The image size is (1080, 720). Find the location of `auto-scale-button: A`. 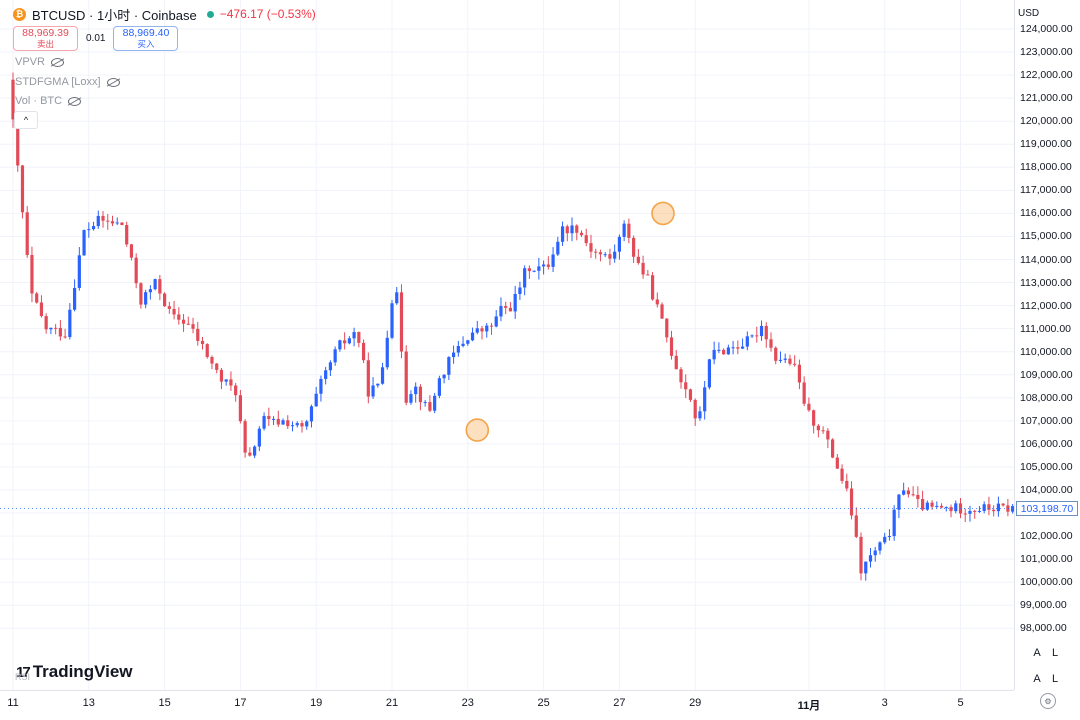

auto-scale-button: A is located at coordinates (1037, 653).